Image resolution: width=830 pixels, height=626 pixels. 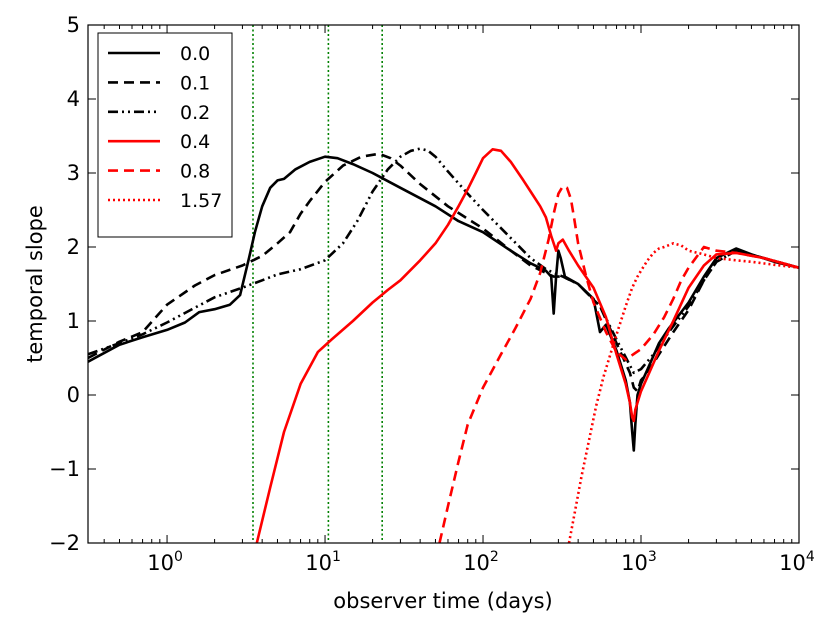 I want to click on legend: 0.0 0.1 0.2 0.4 0.8 1.57, so click(x=165, y=135).